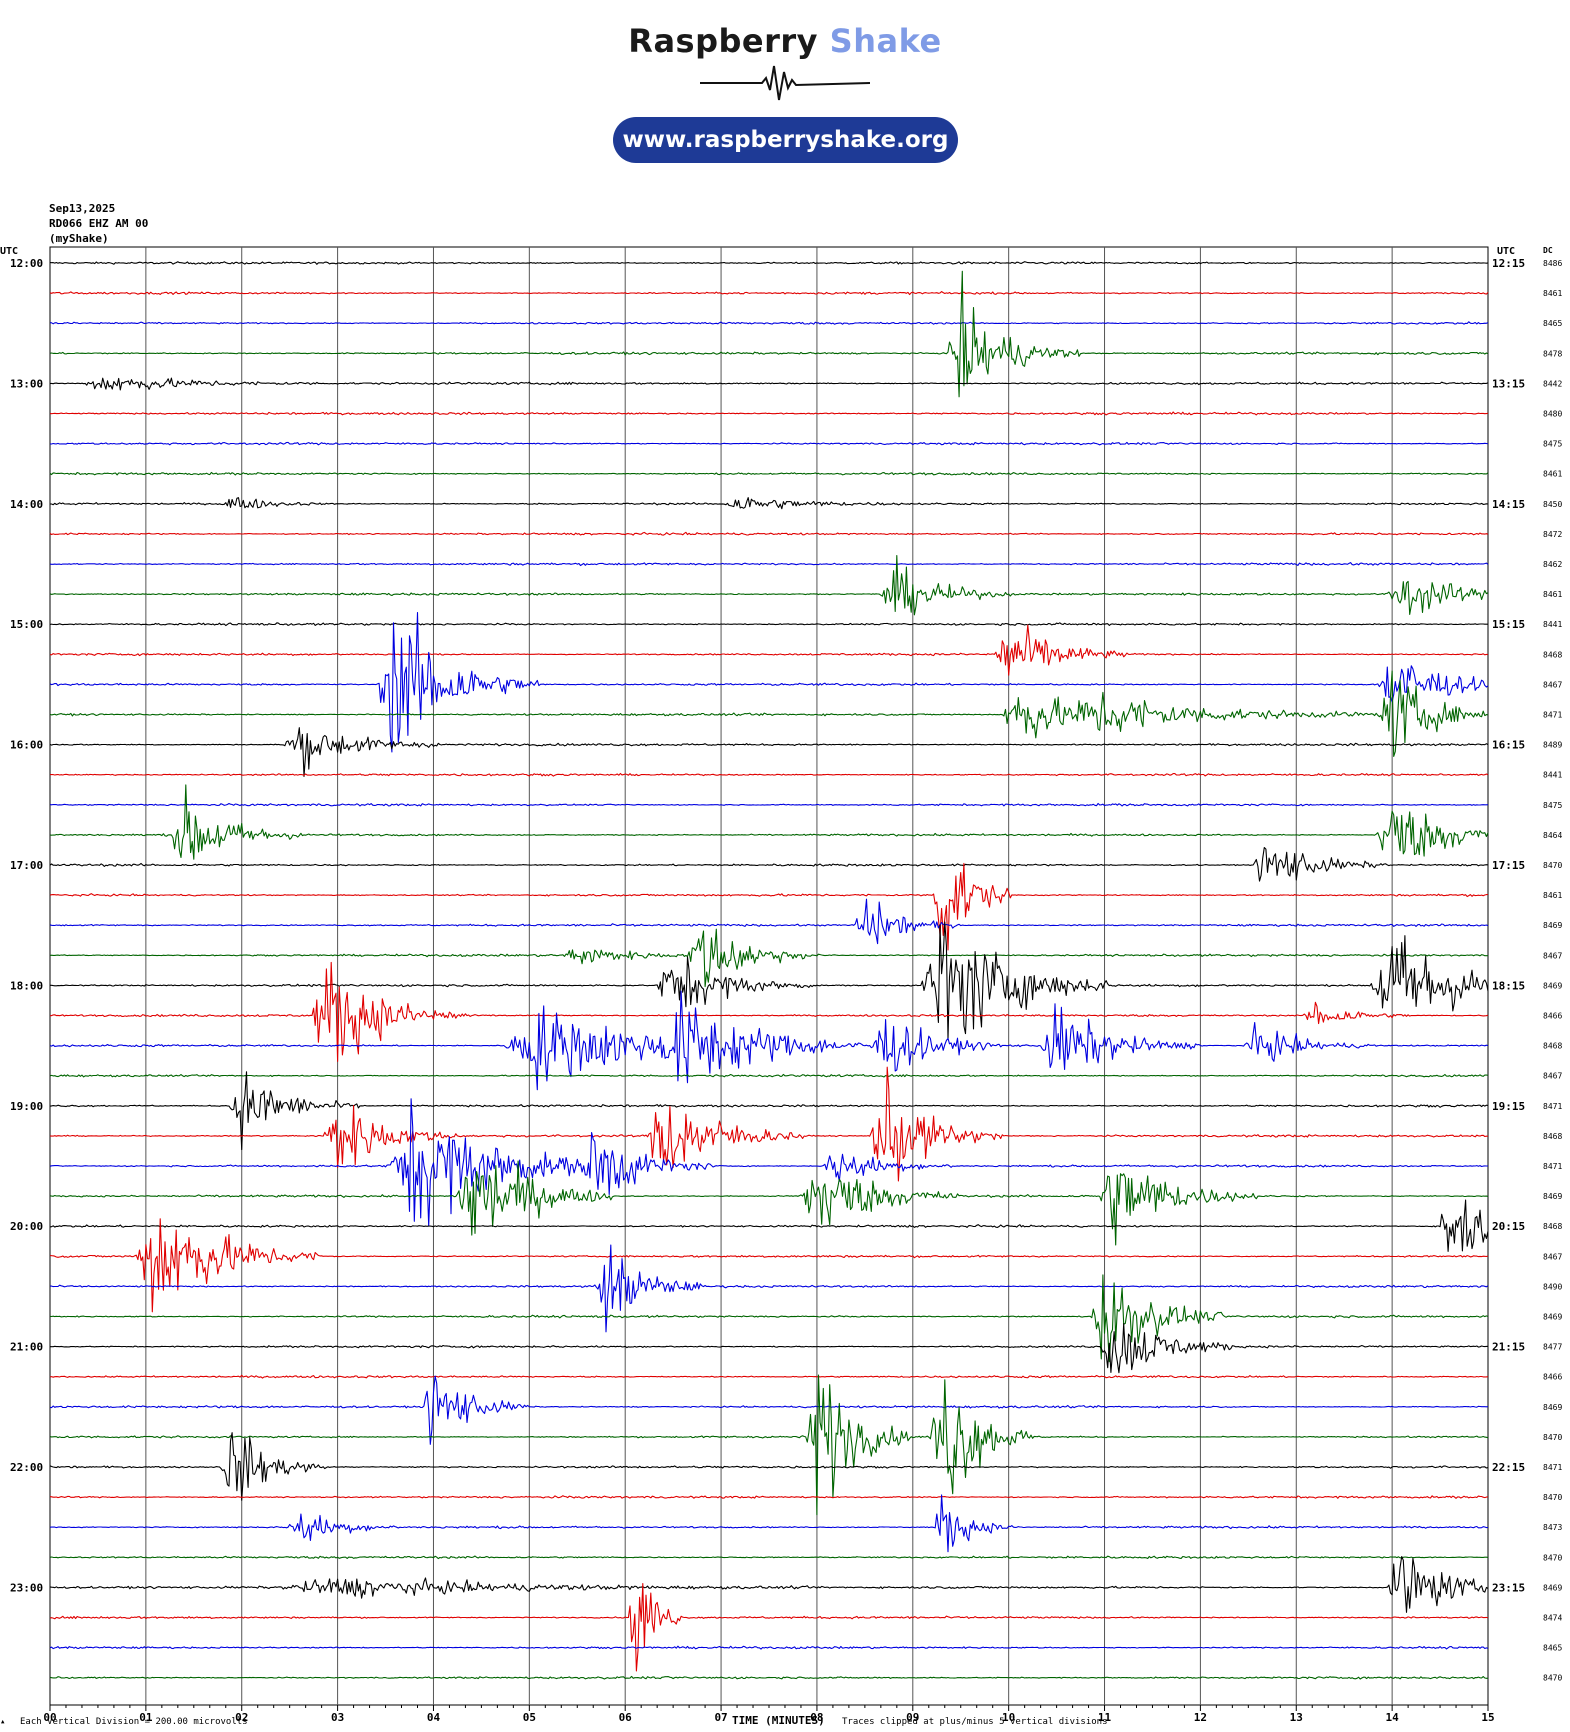 Image resolution: width=1570 pixels, height=1732 pixels. Describe the element at coordinates (1008, 1717) in the screenshot. I see `x-tick-label: 10` at that location.